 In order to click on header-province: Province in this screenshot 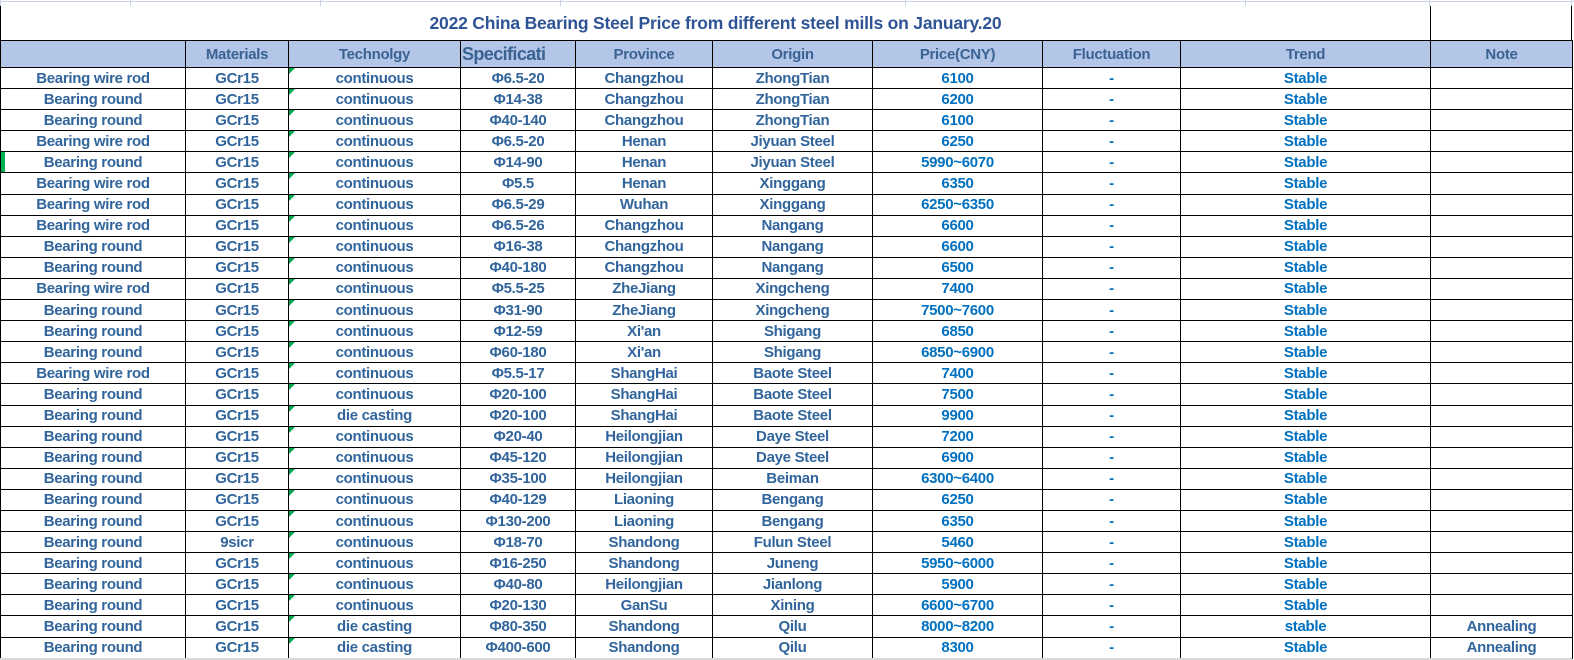, I will do `click(644, 54)`.